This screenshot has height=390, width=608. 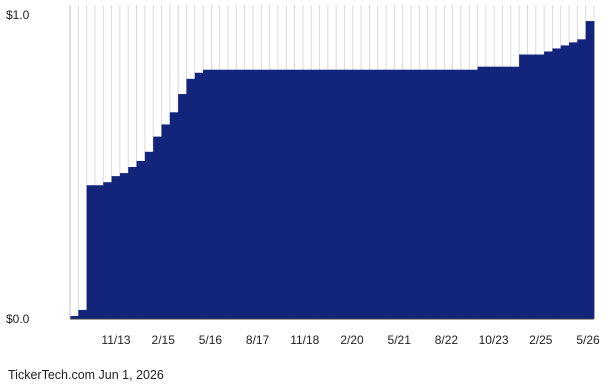 I want to click on x-tick-label: 11/13, so click(x=115, y=340).